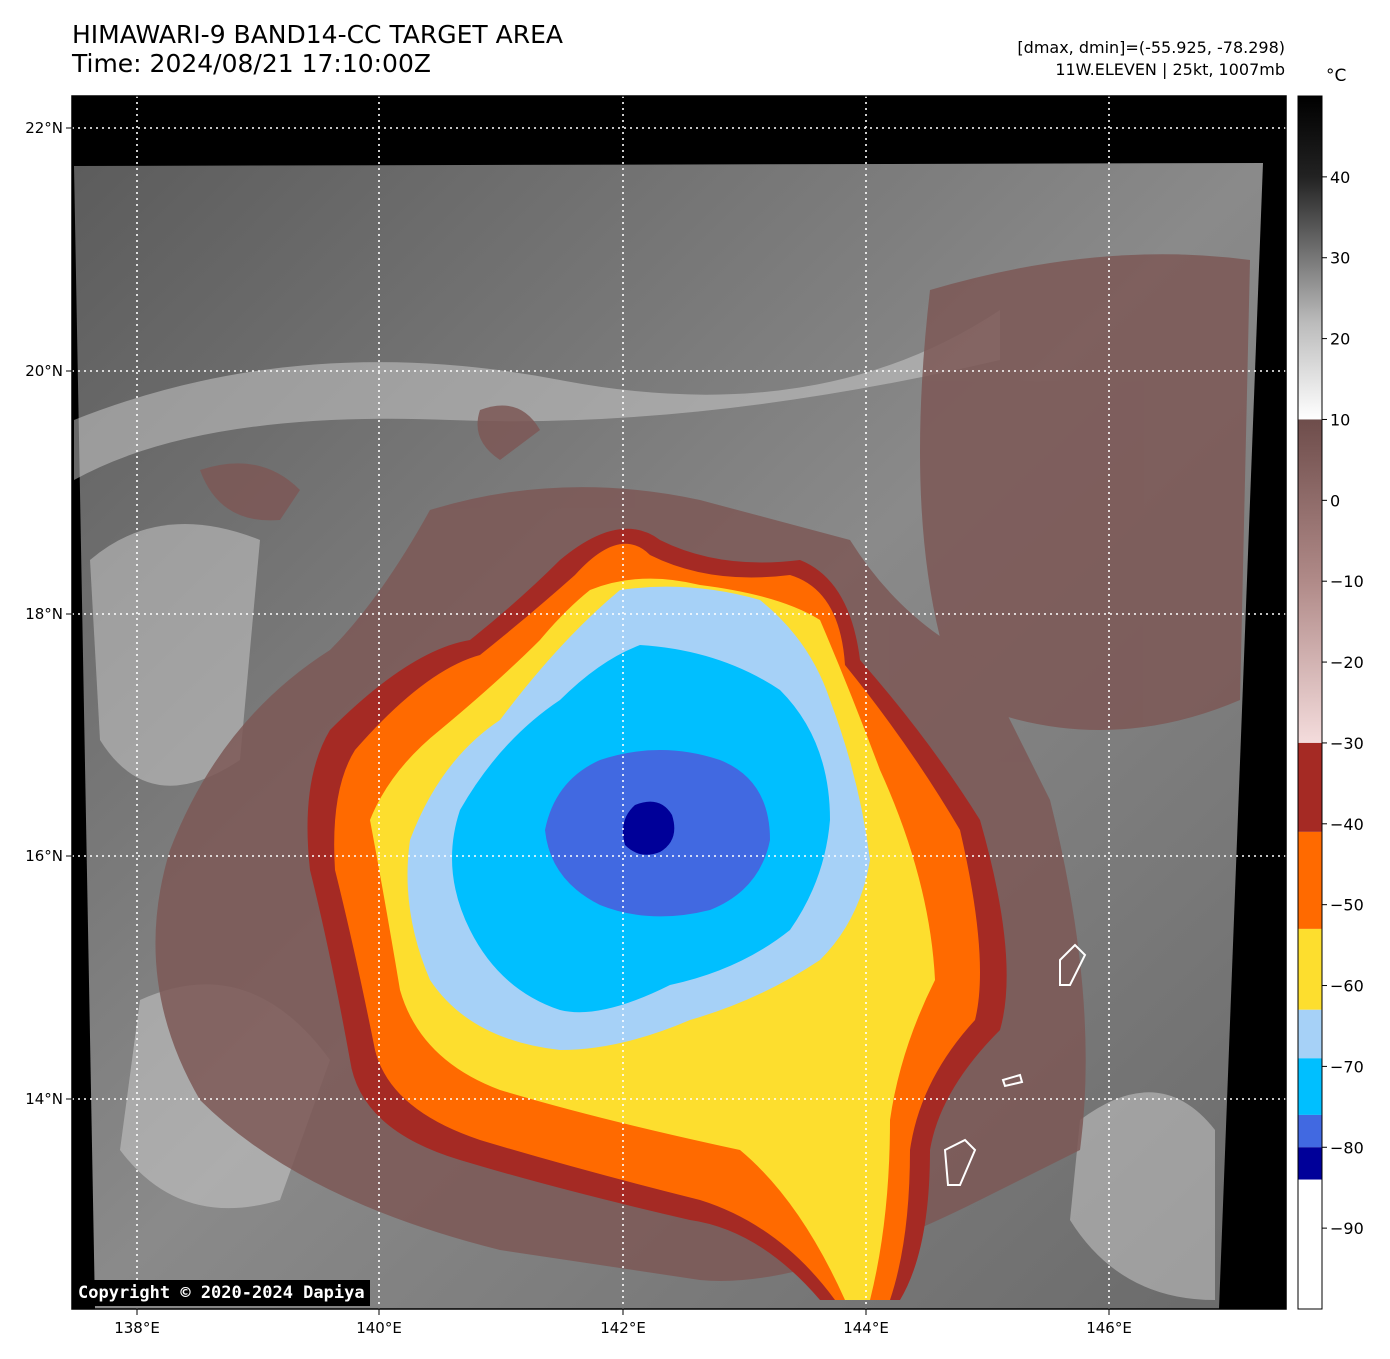  Describe the element at coordinates (221, 1293) in the screenshot. I see `copyright-label: Copyright © 2020-2024 Dapiya` at that location.